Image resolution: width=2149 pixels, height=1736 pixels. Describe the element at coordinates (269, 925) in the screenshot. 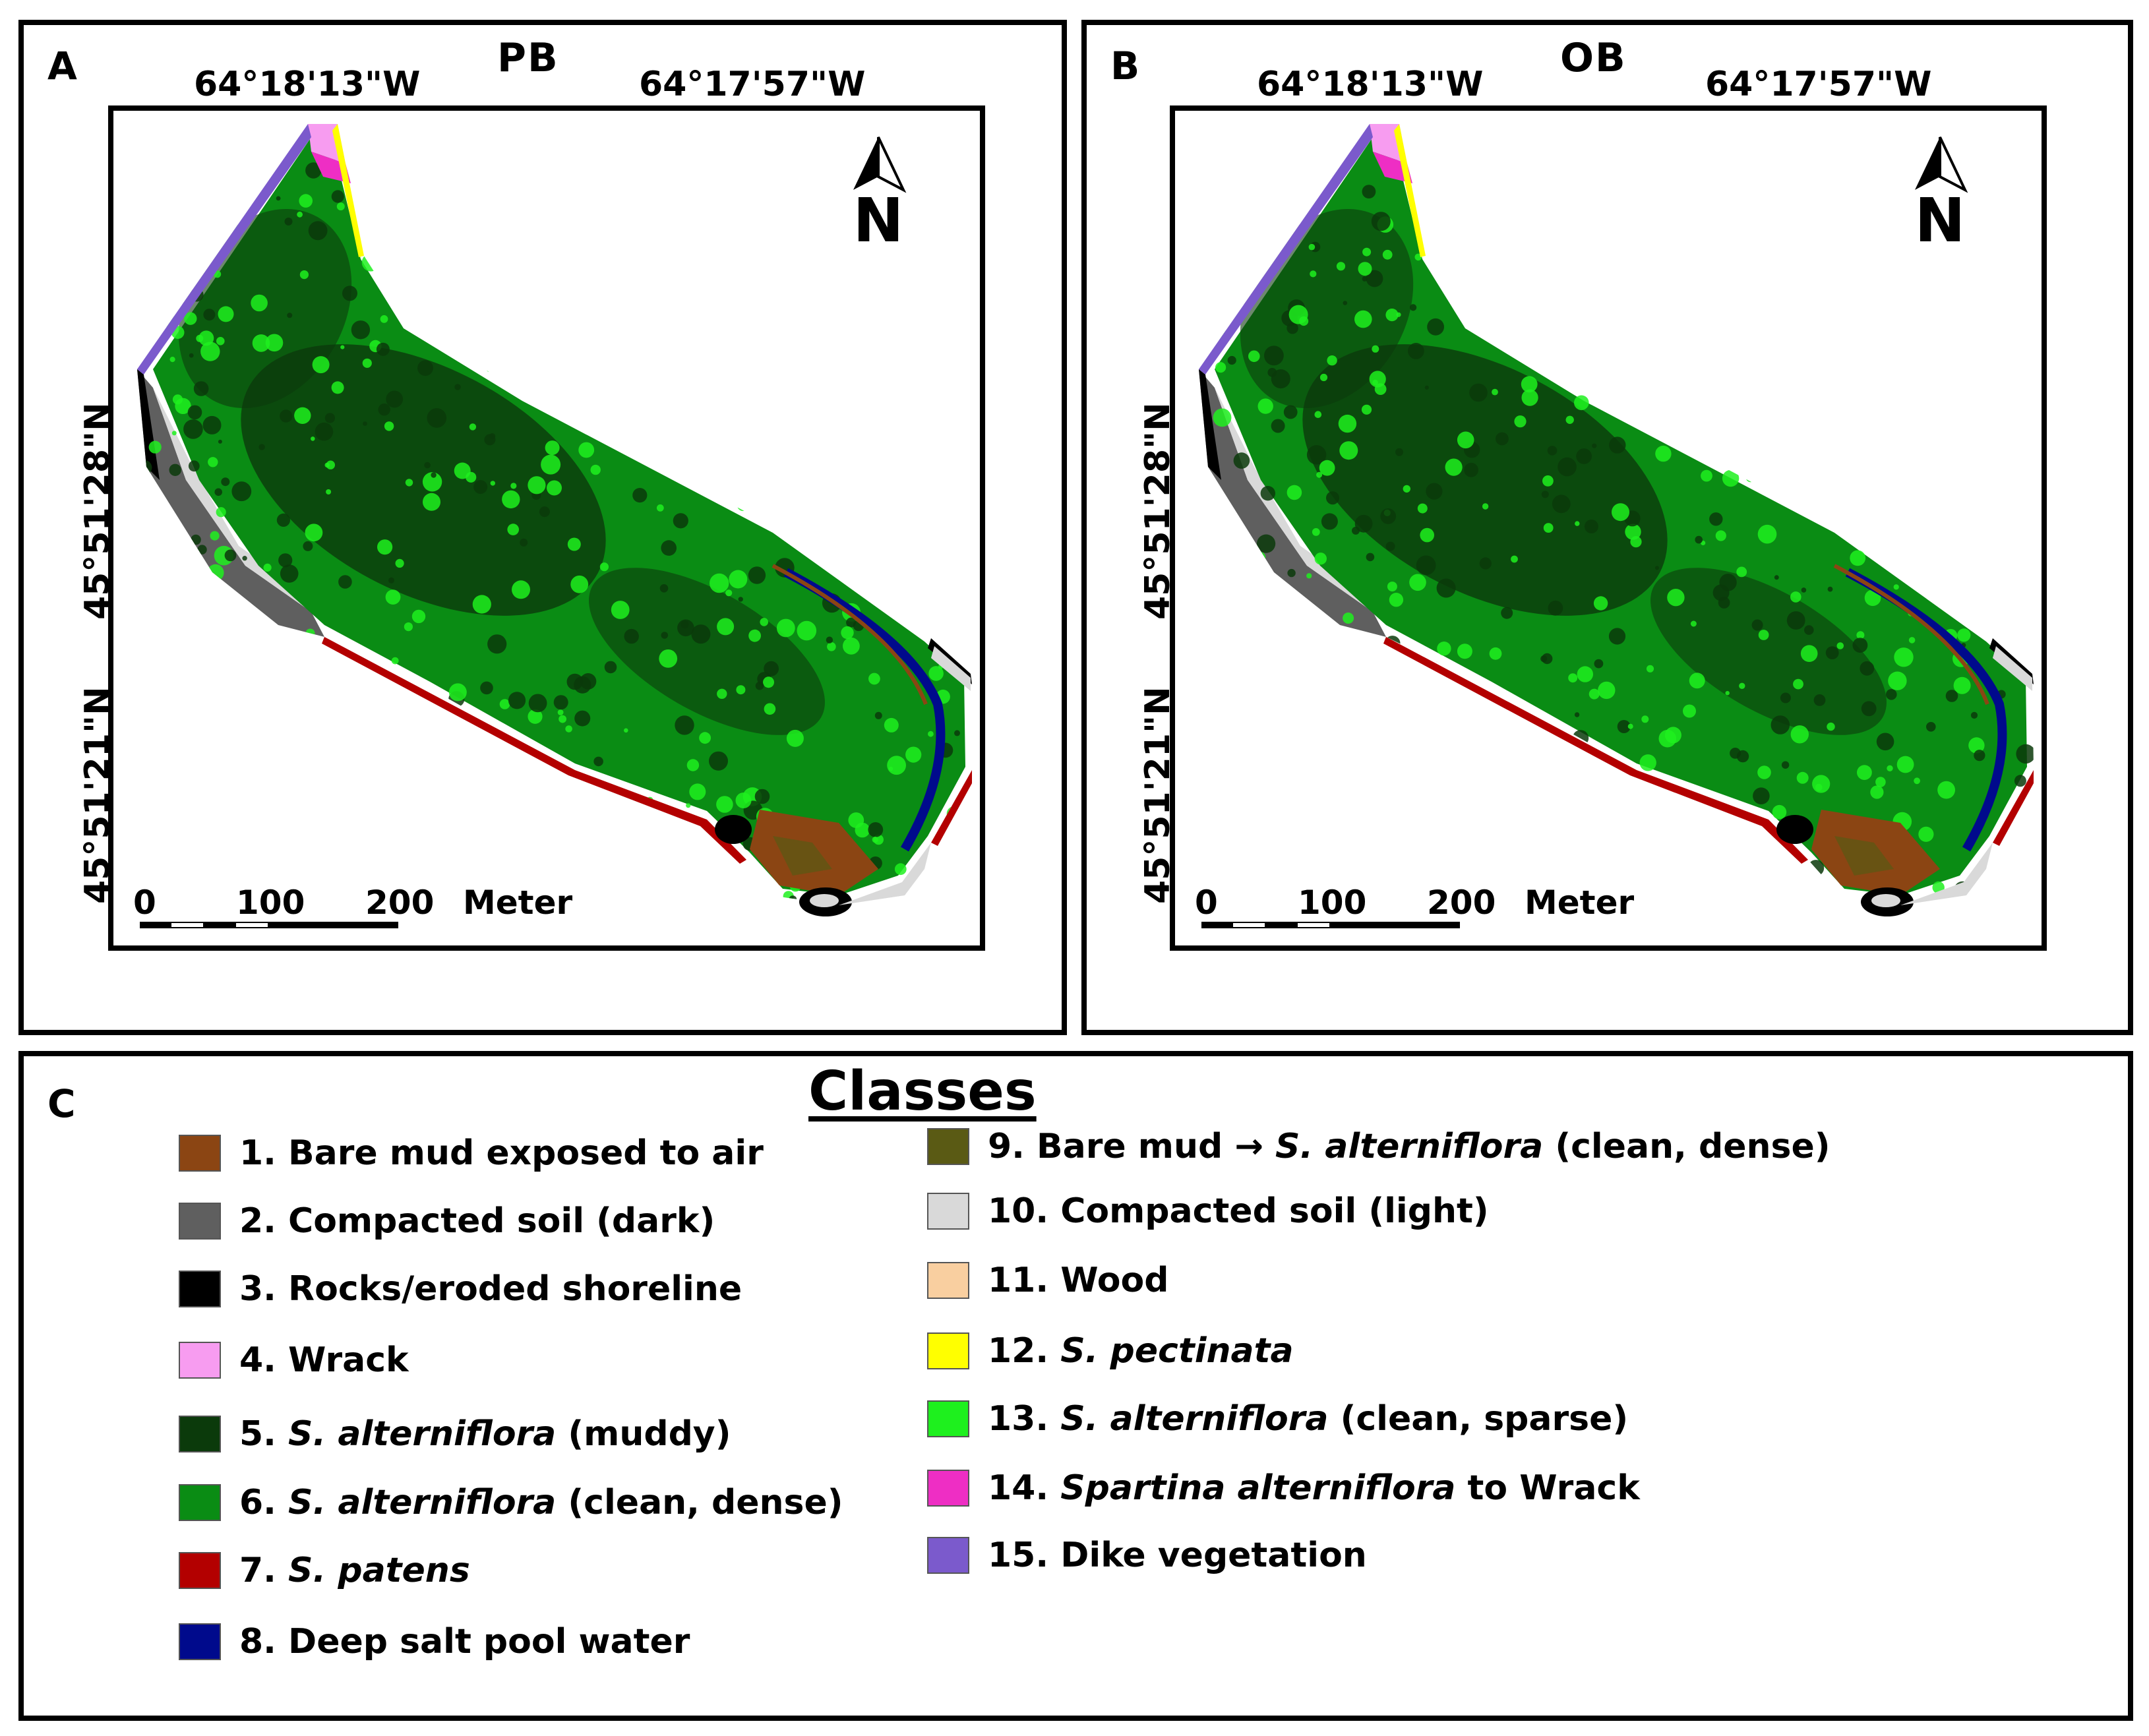

I see `scale-bar-icon` at that location.